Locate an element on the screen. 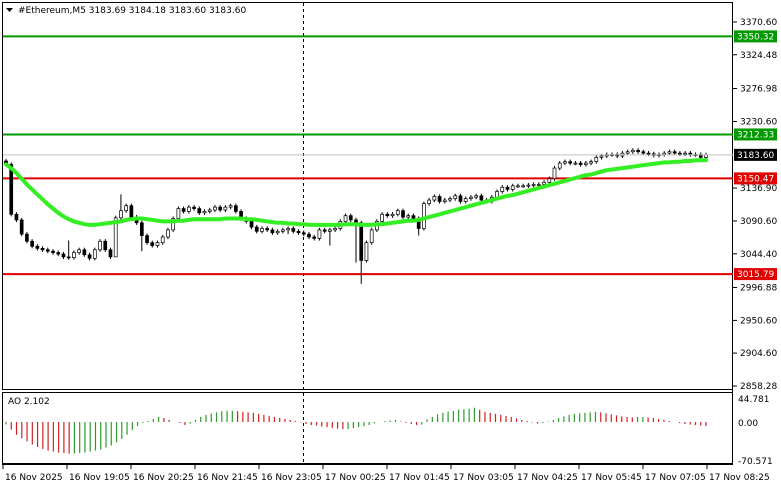 The image size is (781, 489). oscillator-panel-frame is located at coordinates (367, 428).